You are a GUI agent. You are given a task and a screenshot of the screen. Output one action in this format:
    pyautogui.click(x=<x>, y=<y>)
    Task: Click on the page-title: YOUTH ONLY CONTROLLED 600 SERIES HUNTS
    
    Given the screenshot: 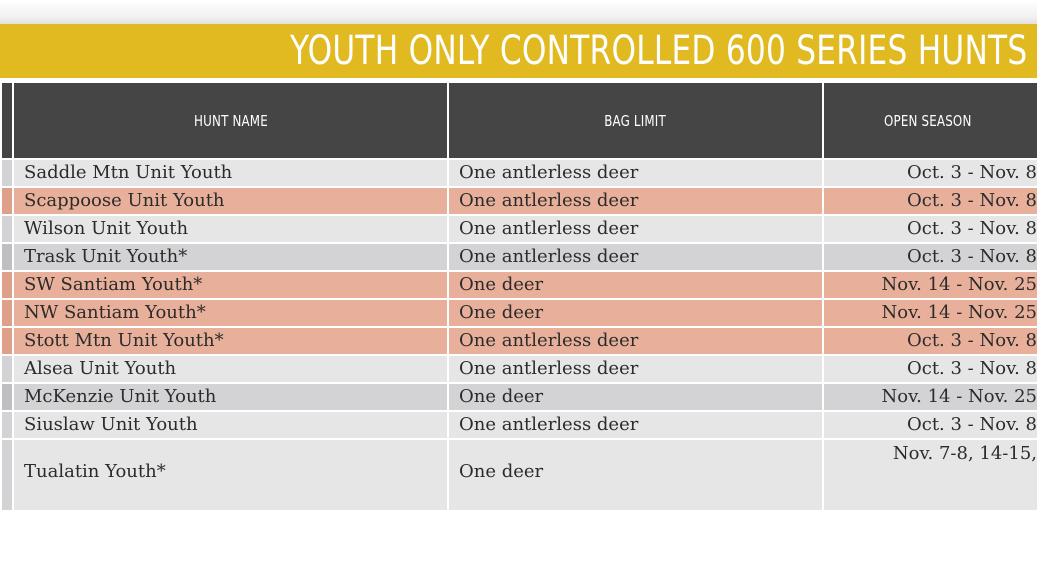 What is the action you would take?
    pyautogui.click(x=658, y=51)
    